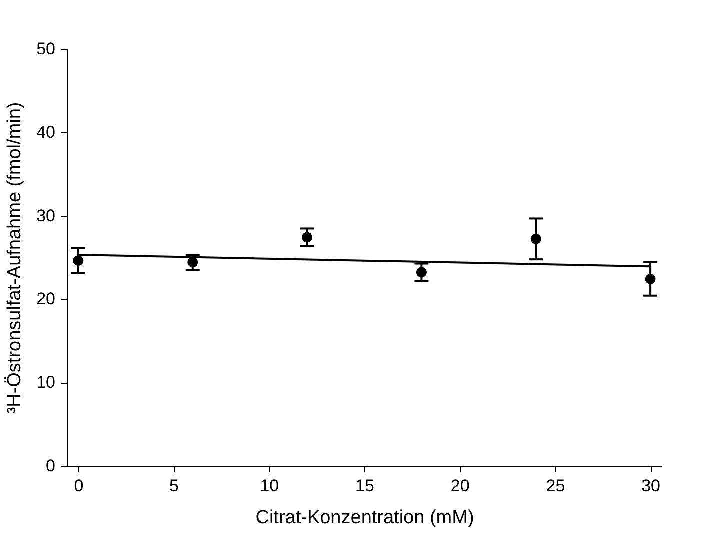 The image size is (703, 556). What do you see at coordinates (46, 132) in the screenshot?
I see `y-tick-label: 40` at bounding box center [46, 132].